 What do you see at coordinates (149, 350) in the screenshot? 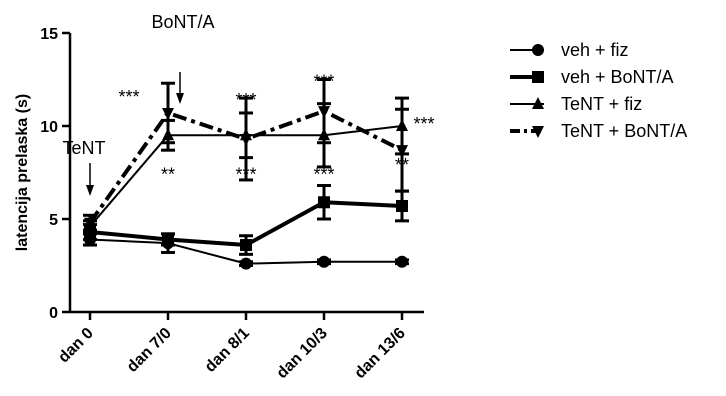
I see `x-tick-label: dan 7/0` at bounding box center [149, 350].